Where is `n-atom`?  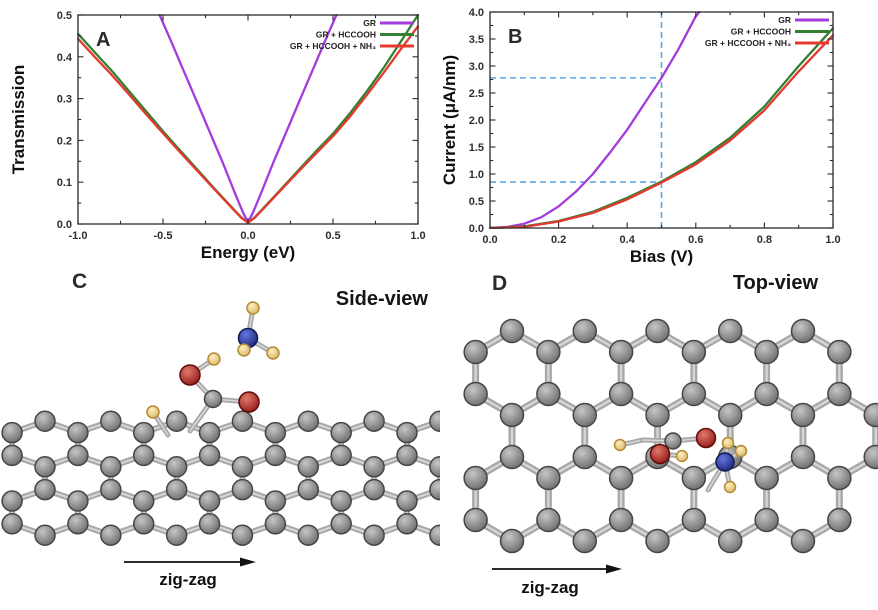 n-atom is located at coordinates (725, 462).